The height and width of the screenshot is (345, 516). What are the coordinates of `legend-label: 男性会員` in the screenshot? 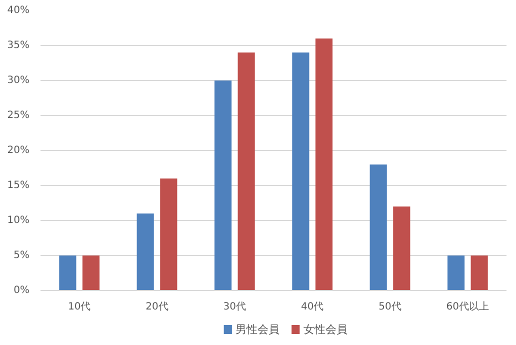 It's located at (258, 329).